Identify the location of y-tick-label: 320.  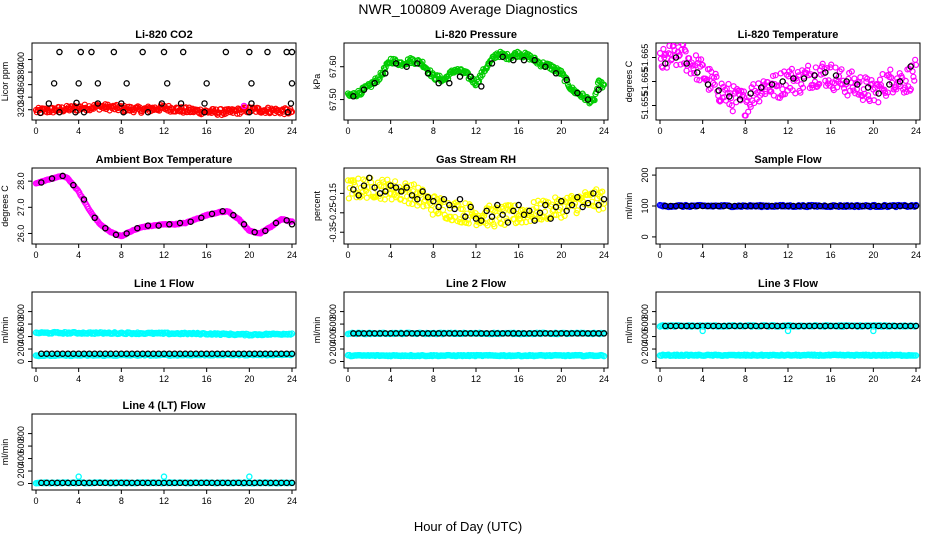
(21, 109).